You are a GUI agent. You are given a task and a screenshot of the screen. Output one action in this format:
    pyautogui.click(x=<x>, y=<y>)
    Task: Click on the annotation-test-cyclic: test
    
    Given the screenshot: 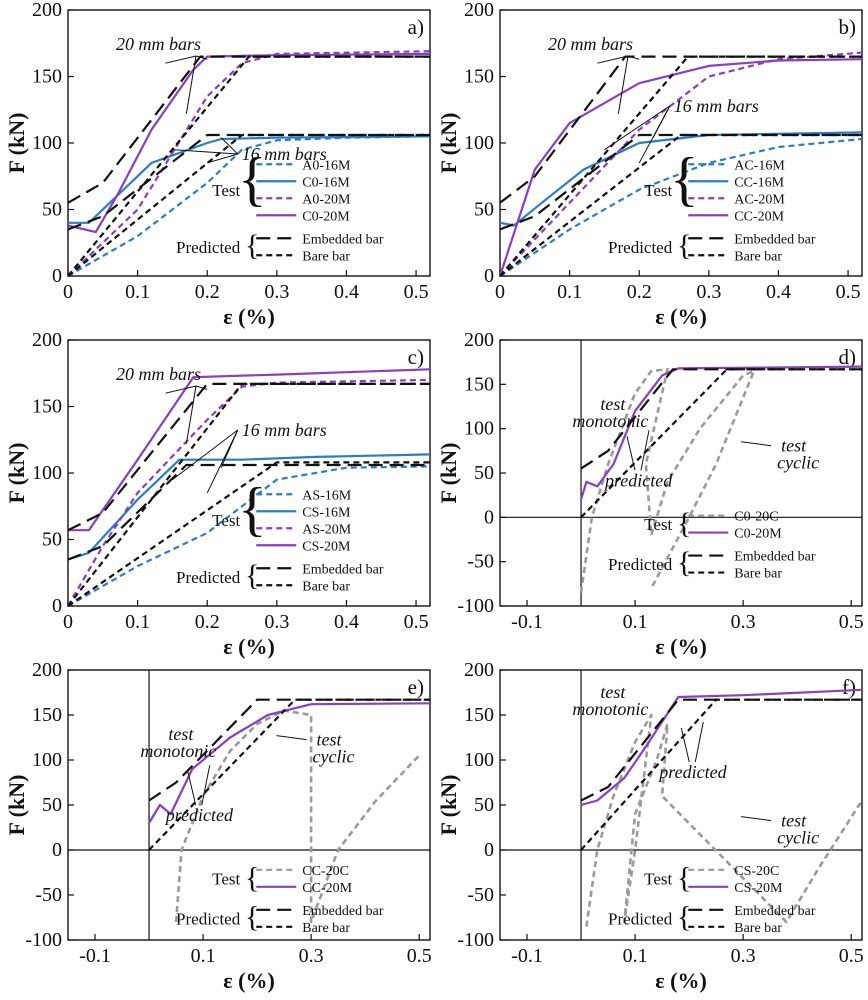 What is the action you would take?
    pyautogui.click(x=330, y=740)
    